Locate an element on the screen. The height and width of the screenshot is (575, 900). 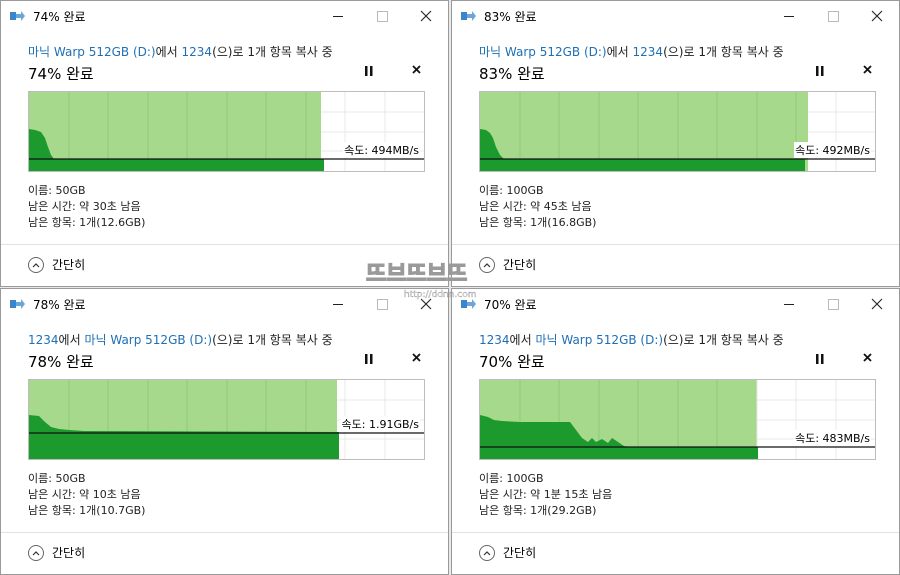
percent-complete: 70% 완료 is located at coordinates (512, 362).